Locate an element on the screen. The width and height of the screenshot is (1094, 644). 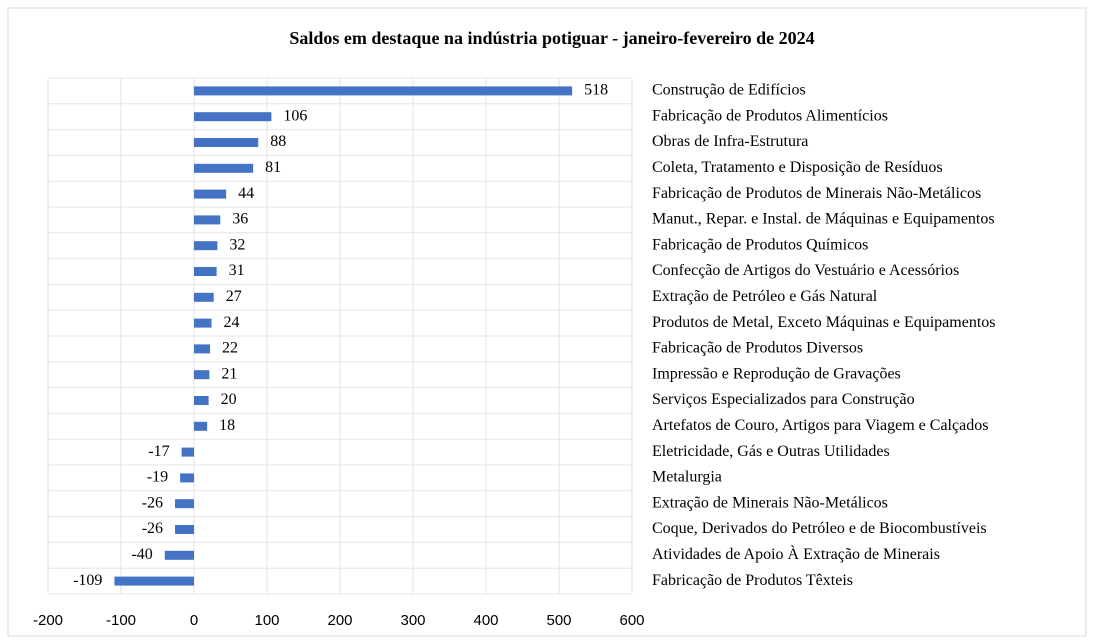
data-label: -17 is located at coordinates (158, 451).